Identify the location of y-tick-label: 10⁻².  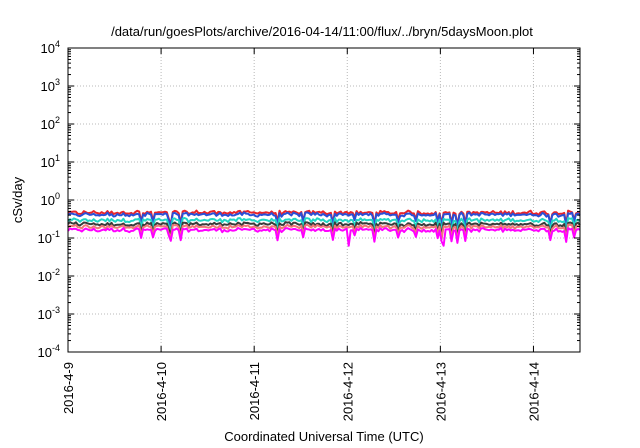
(49, 275).